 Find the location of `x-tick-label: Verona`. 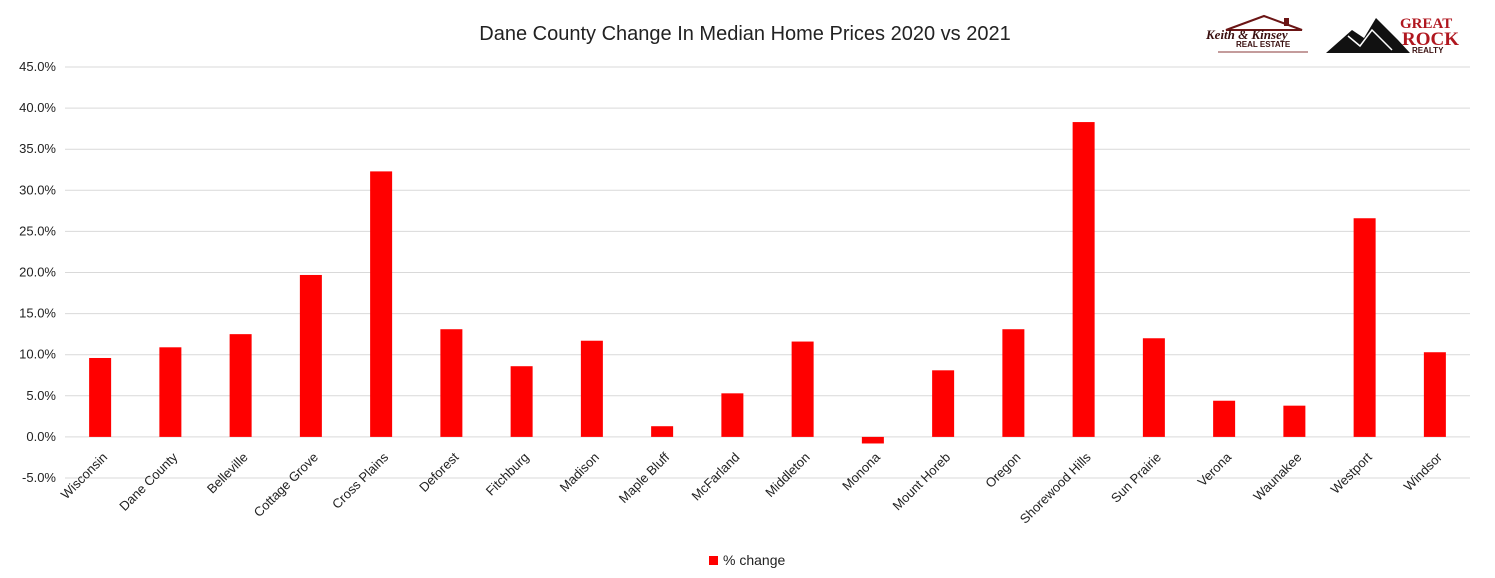

x-tick-label: Verona is located at coordinates (1215, 469).